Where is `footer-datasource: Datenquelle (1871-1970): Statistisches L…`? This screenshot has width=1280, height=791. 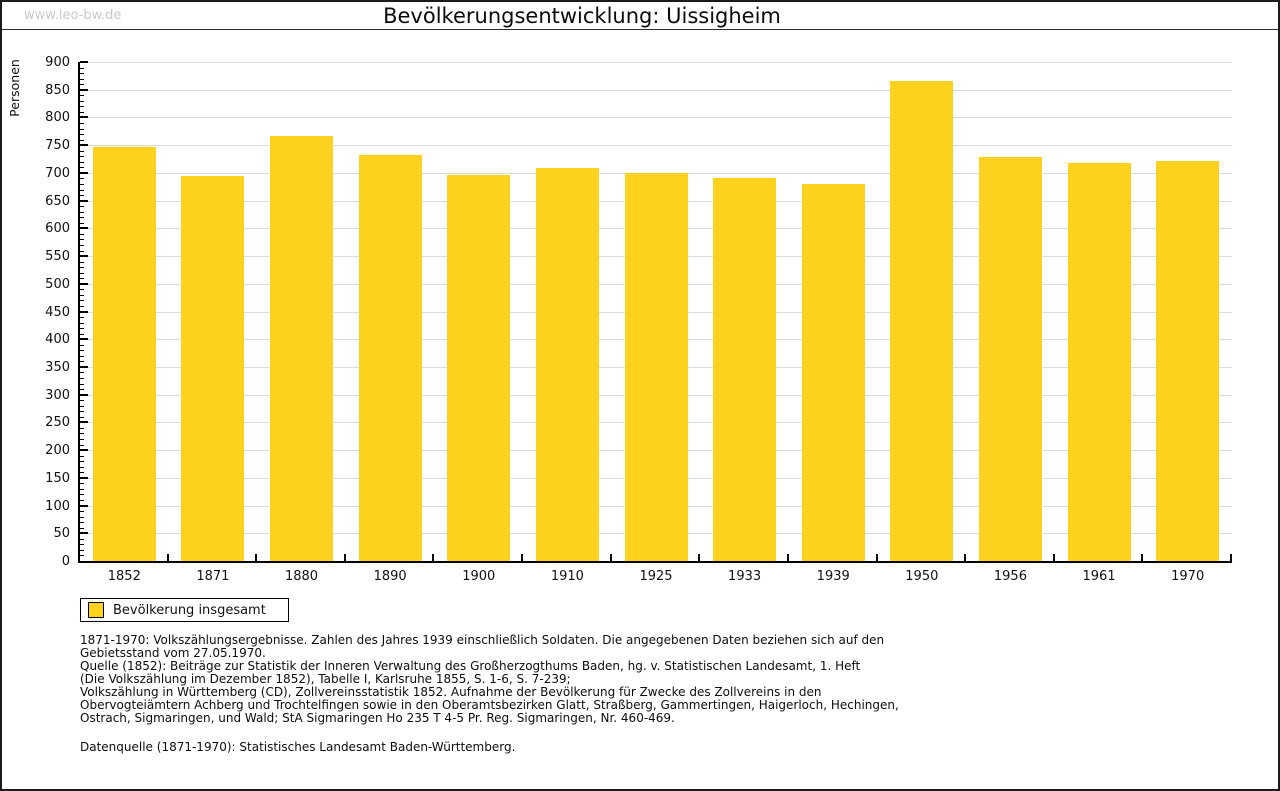 footer-datasource: Datenquelle (1871-1970): Statistisches L… is located at coordinates (298, 747).